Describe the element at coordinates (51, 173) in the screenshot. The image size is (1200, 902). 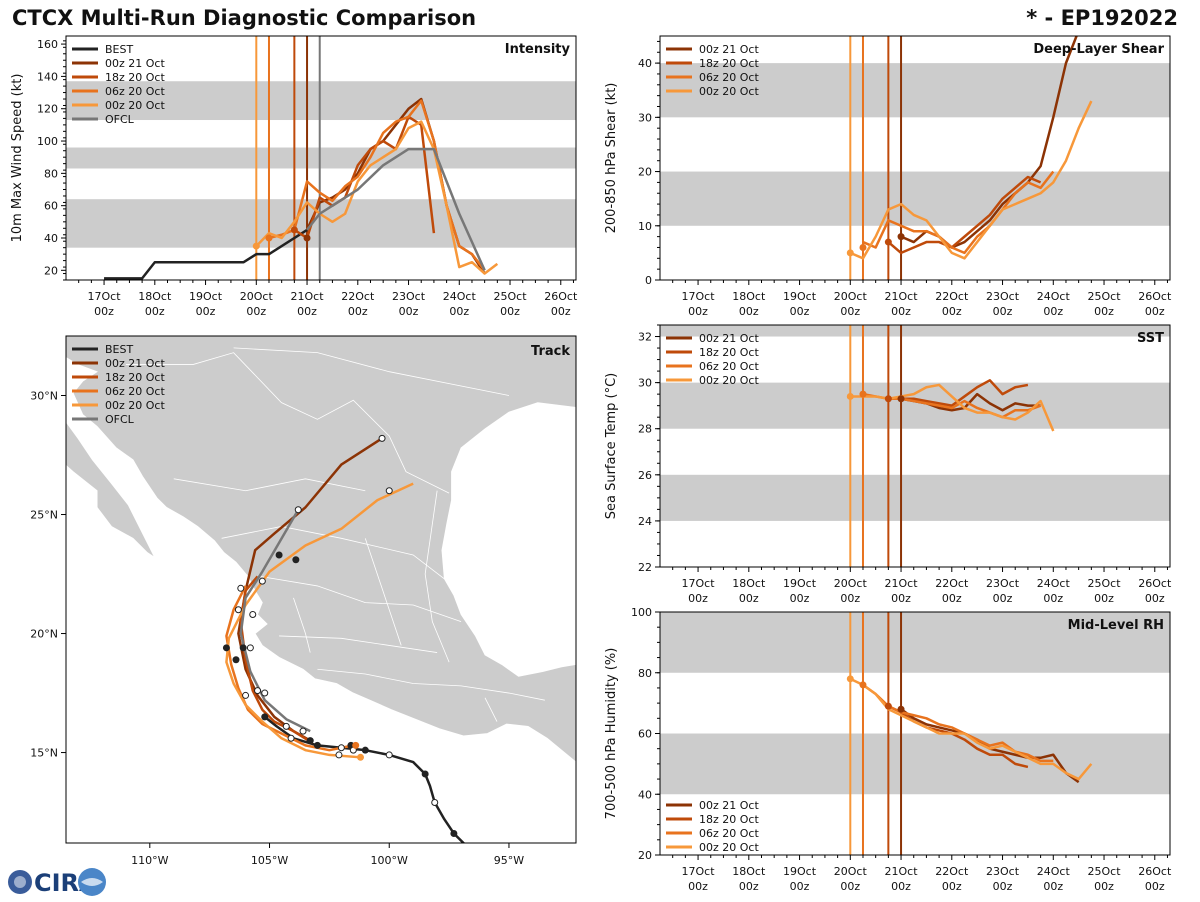
I see `y-tick-label: 80` at that location.